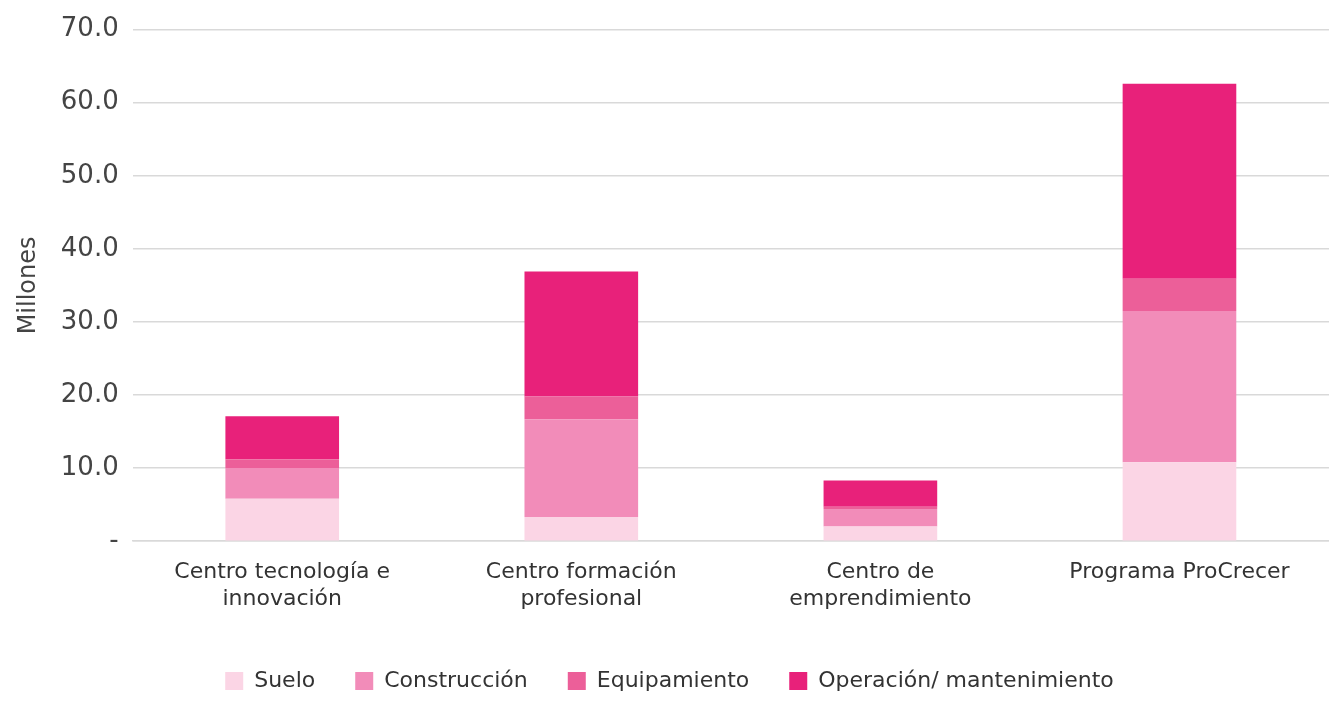 Image resolution: width=1329 pixels, height=712 pixels. I want to click on y-tick-label: 50.0, so click(89, 173).